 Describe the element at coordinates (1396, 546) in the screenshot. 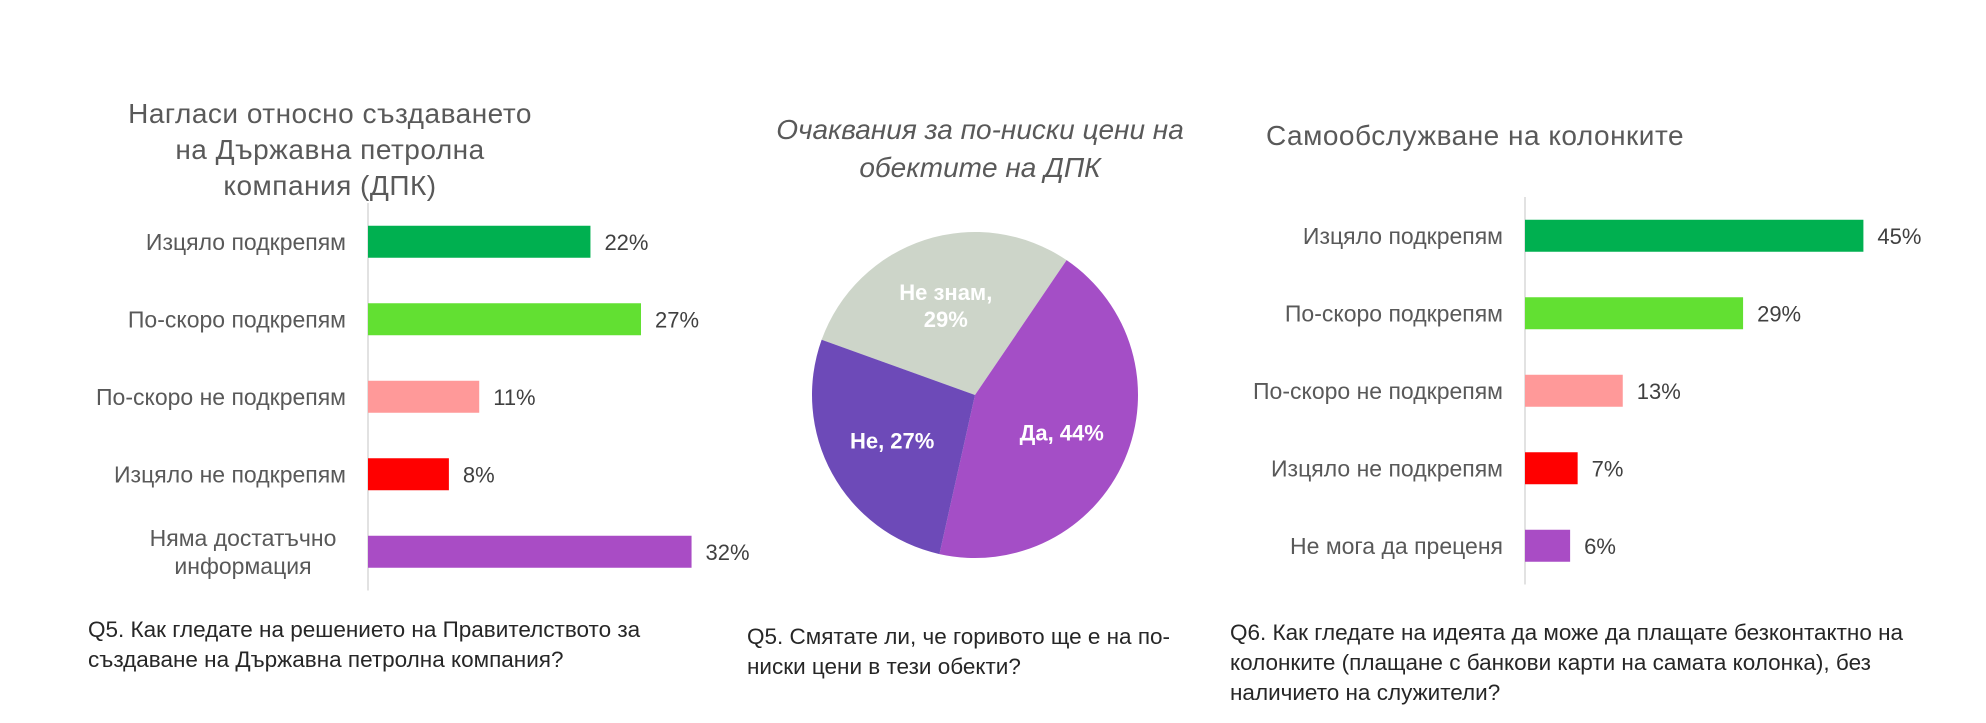

I see `right-category-label: Не мога да преценя` at that location.